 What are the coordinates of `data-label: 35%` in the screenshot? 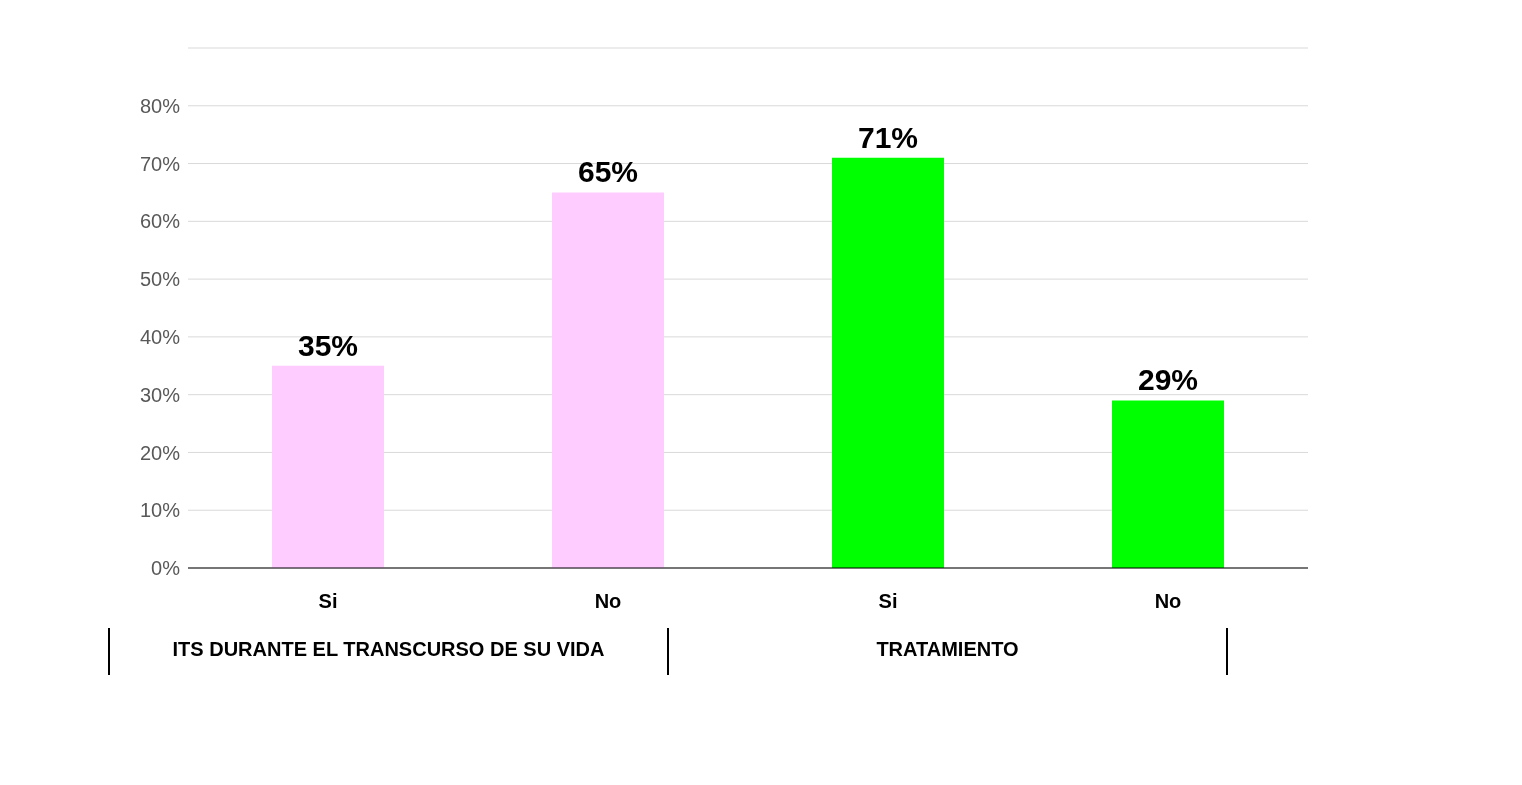 It's located at (328, 345).